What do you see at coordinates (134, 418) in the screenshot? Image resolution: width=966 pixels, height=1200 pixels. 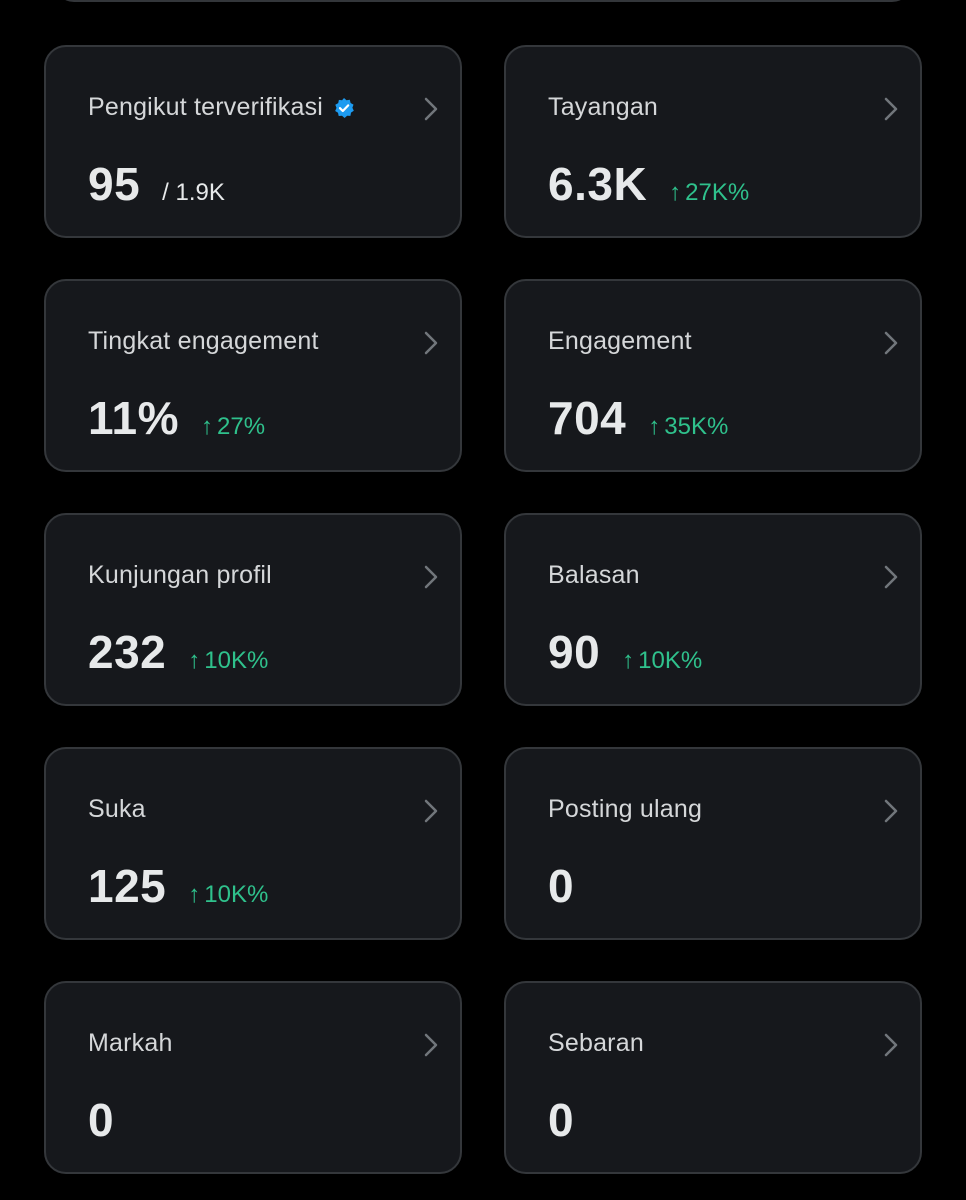 I see `metric-value: 11%` at bounding box center [134, 418].